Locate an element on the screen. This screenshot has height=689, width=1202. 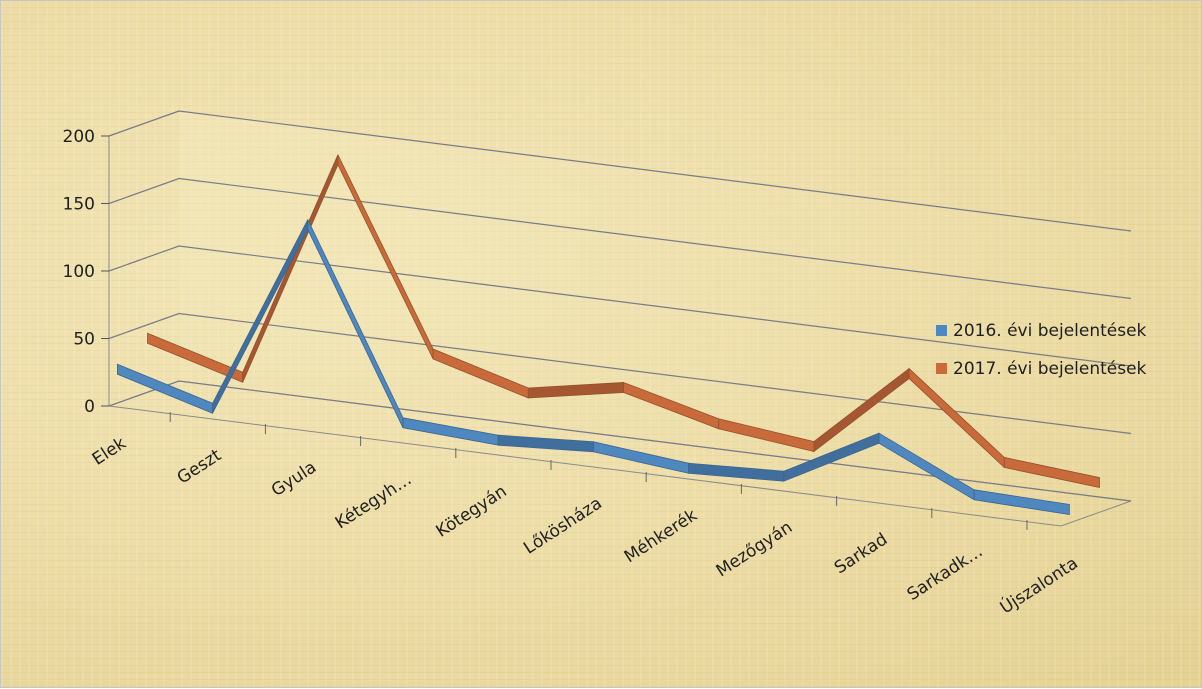
legend-label-2016: 2016. évi bejelentések is located at coordinates (1050, 331).